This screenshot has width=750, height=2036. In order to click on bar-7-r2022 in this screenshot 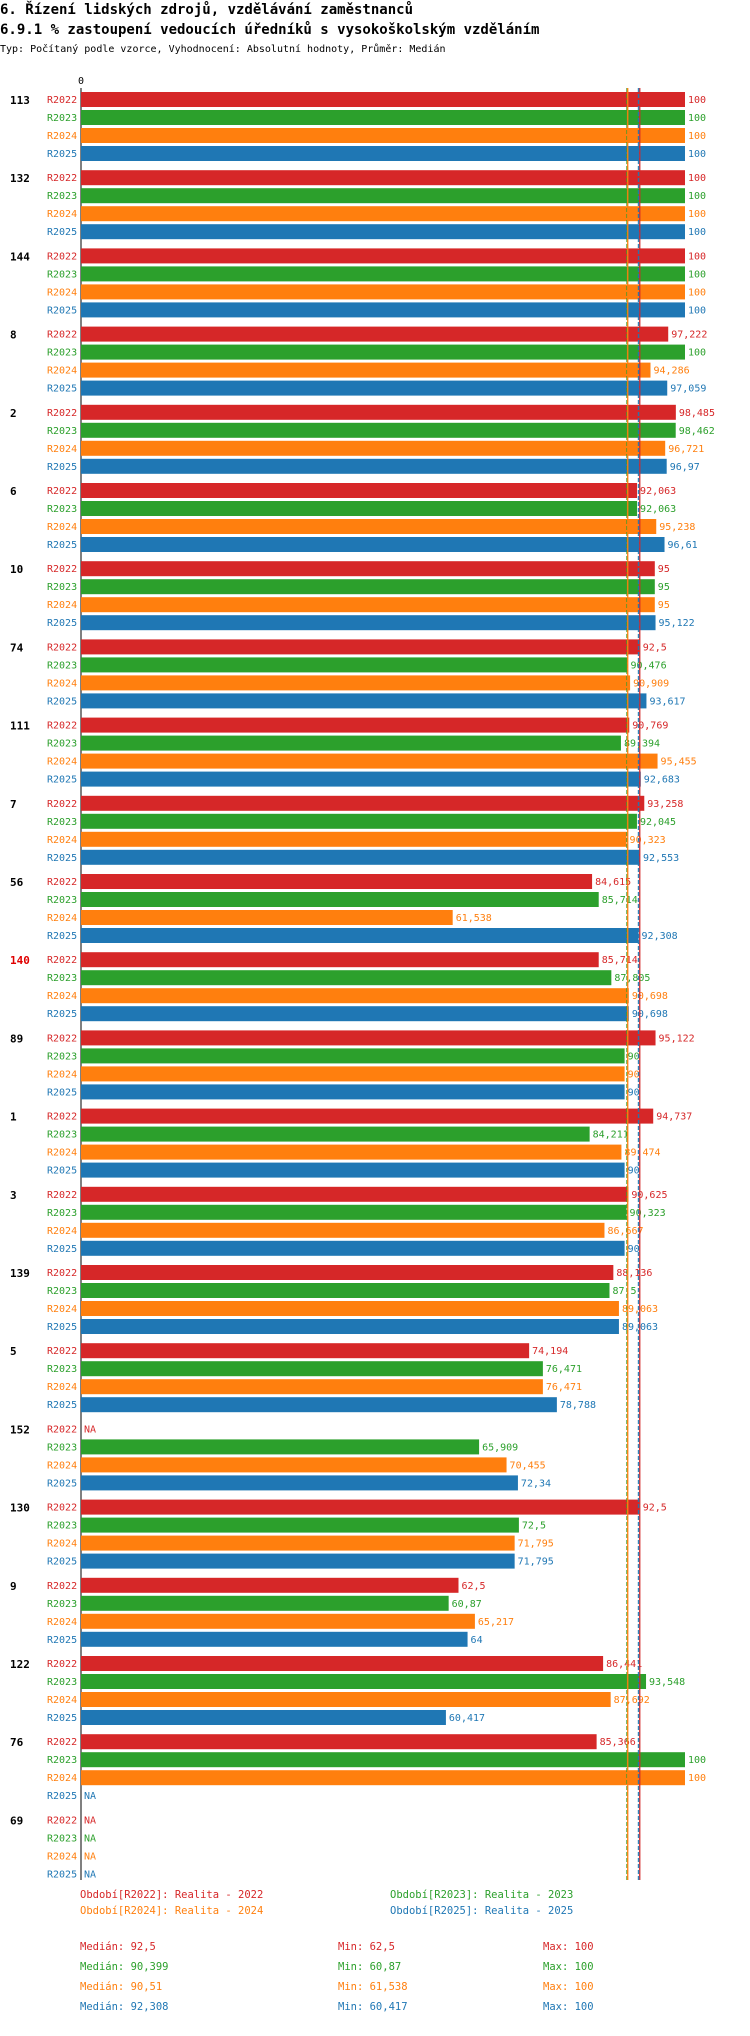, I will do `click(363, 803)`.